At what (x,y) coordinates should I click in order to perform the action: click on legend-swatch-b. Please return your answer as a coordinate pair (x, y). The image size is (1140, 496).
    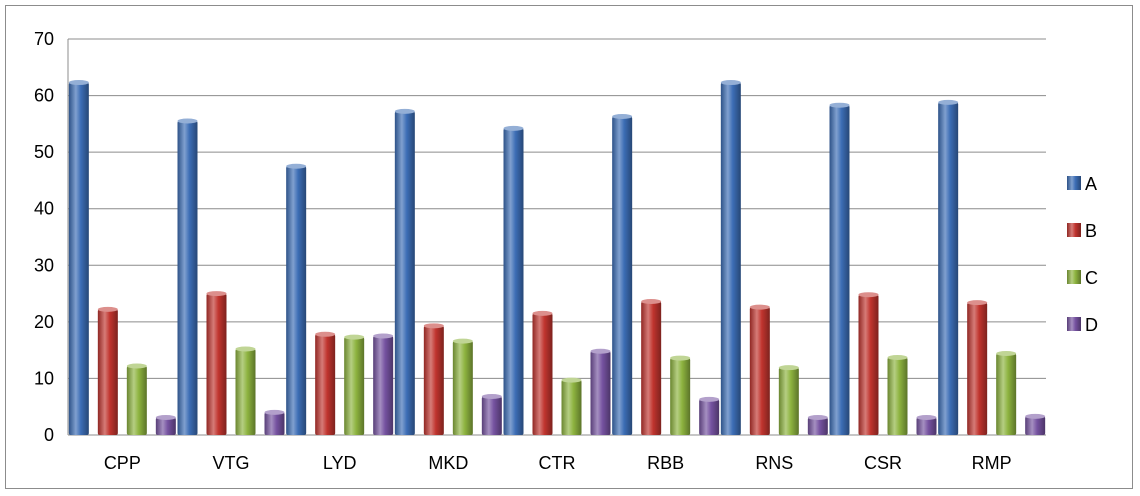
    Looking at the image, I should click on (1074, 230).